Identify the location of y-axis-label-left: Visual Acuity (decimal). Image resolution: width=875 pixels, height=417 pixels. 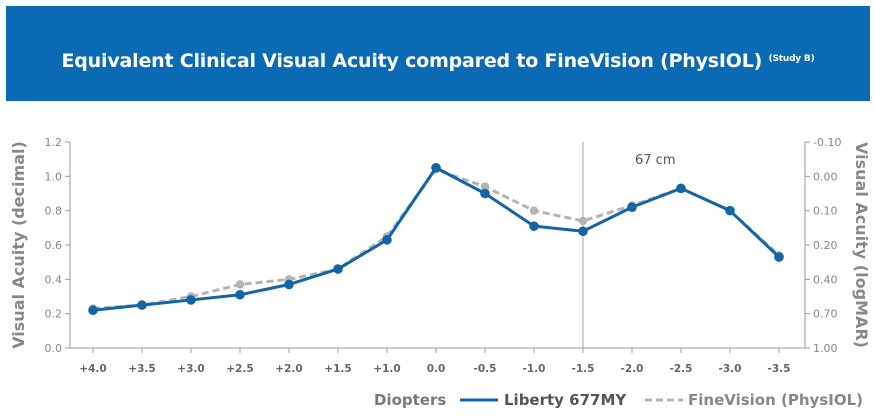
(18, 245).